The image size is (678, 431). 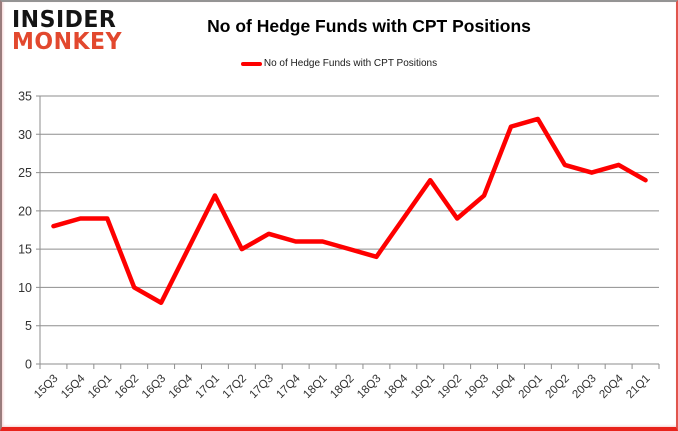 I want to click on logo-monkey-text: MONKEY, so click(x=67, y=42).